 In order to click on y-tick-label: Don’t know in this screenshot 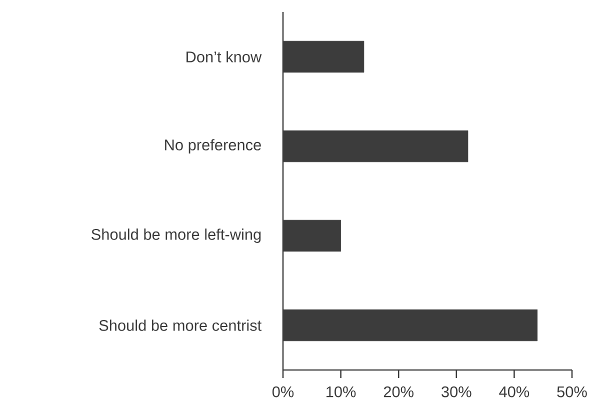, I will do `click(224, 56)`.